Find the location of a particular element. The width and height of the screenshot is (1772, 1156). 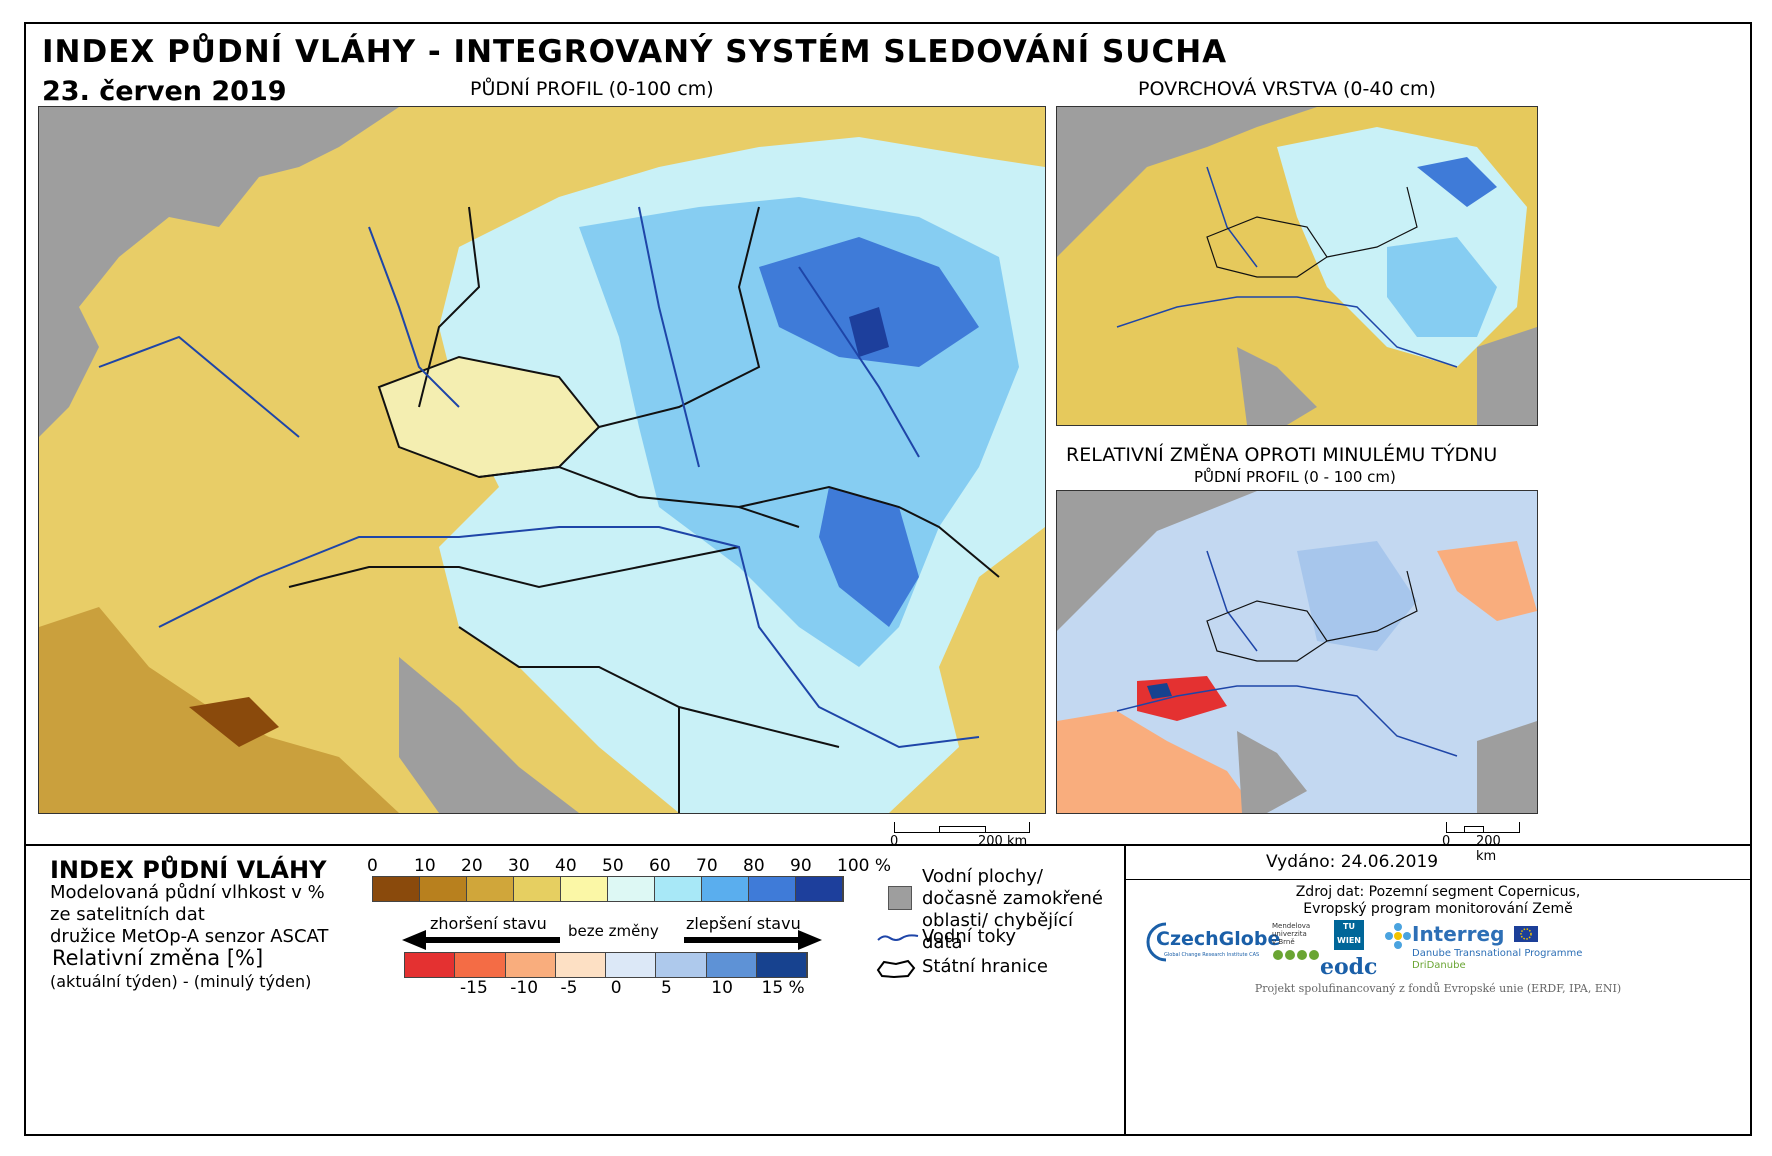

surface-map is located at coordinates (1297, 266).